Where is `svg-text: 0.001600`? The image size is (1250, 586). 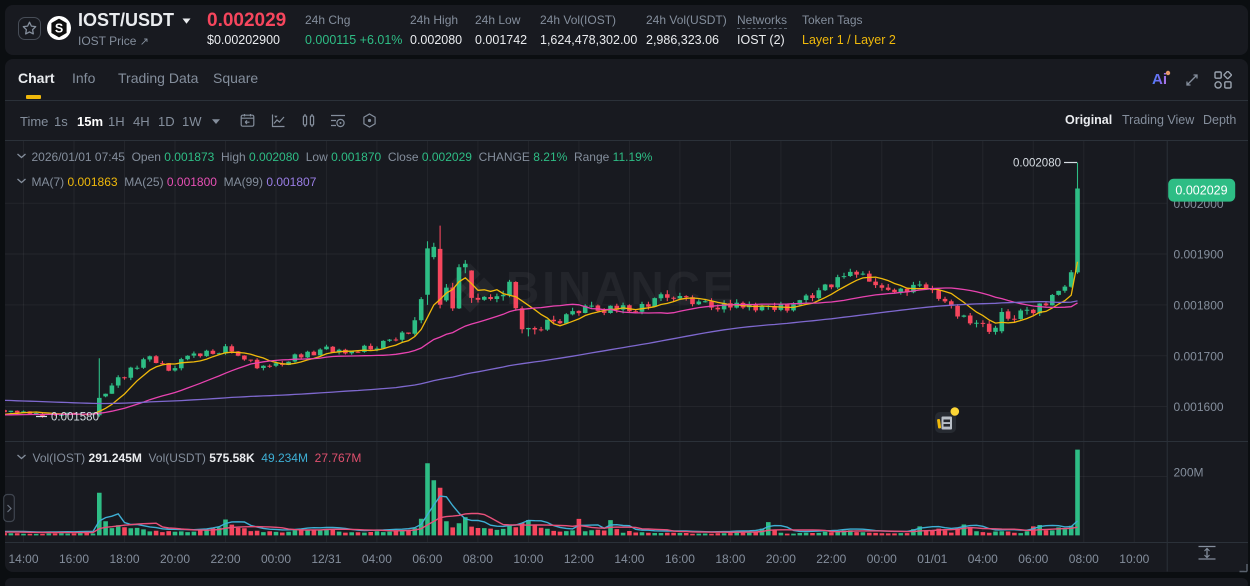 svg-text: 0.001600 is located at coordinates (1199, 407).